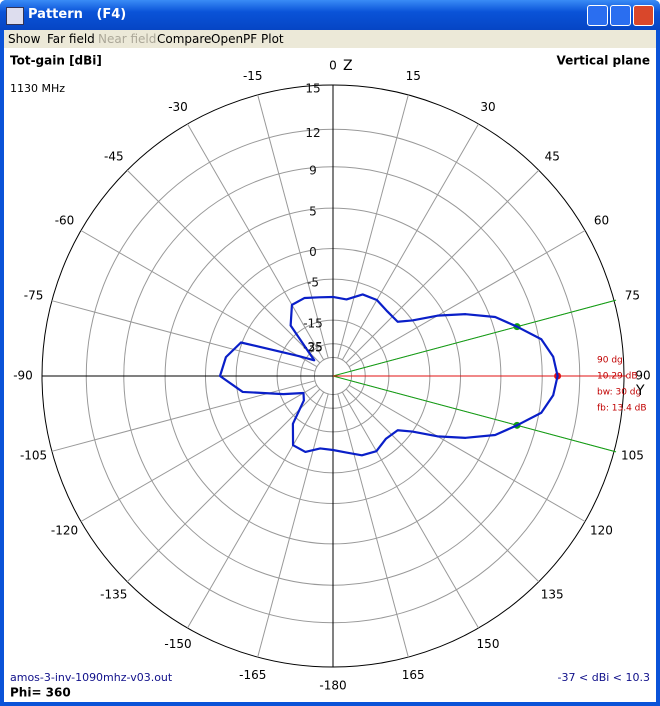  I want to click on radial-tick-label: 0, so click(313, 252).